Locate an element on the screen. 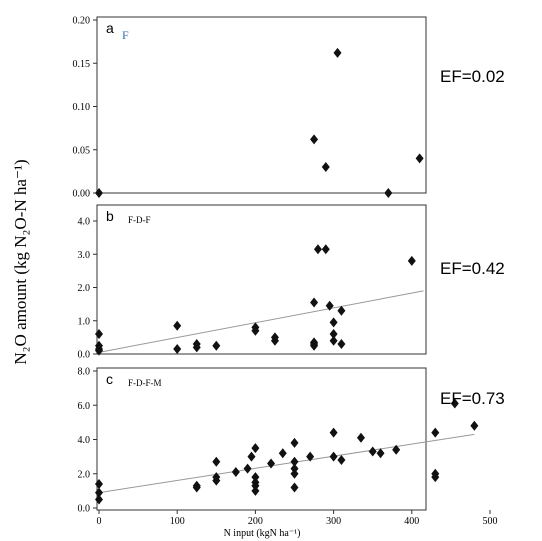 The image size is (542, 541). x-tick-label: 100 is located at coordinates (177, 521).